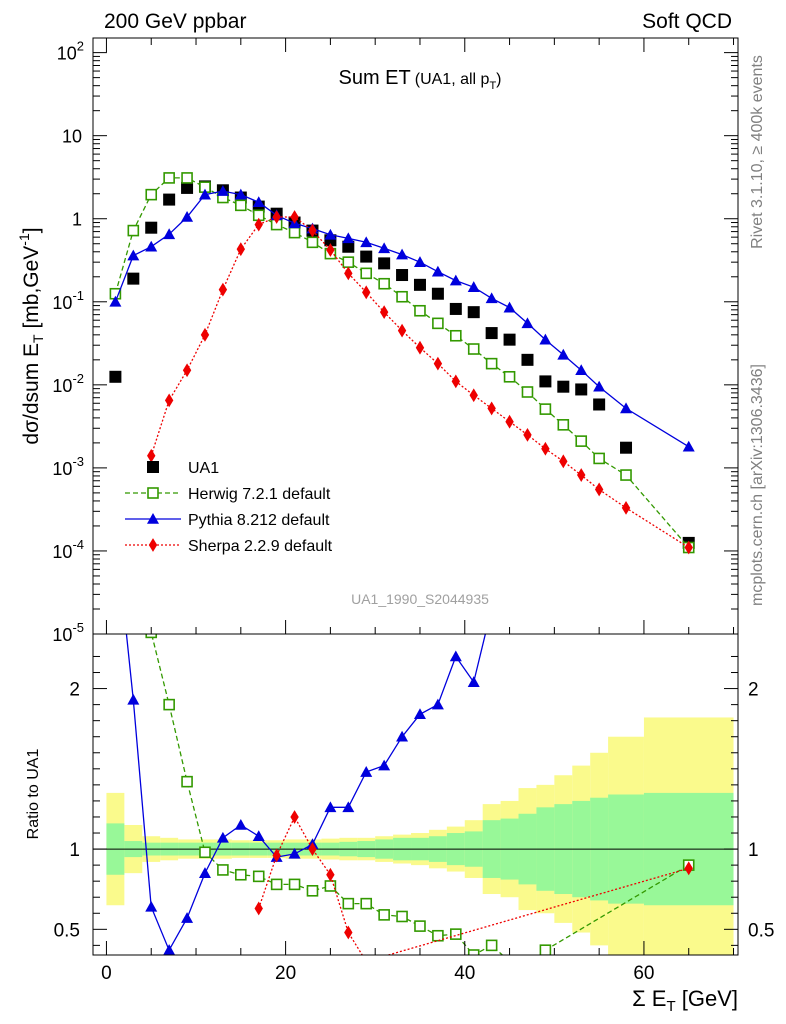 This screenshot has width=786, height=1024. Describe the element at coordinates (153, 518) in the screenshot. I see `legend-marker` at that location.